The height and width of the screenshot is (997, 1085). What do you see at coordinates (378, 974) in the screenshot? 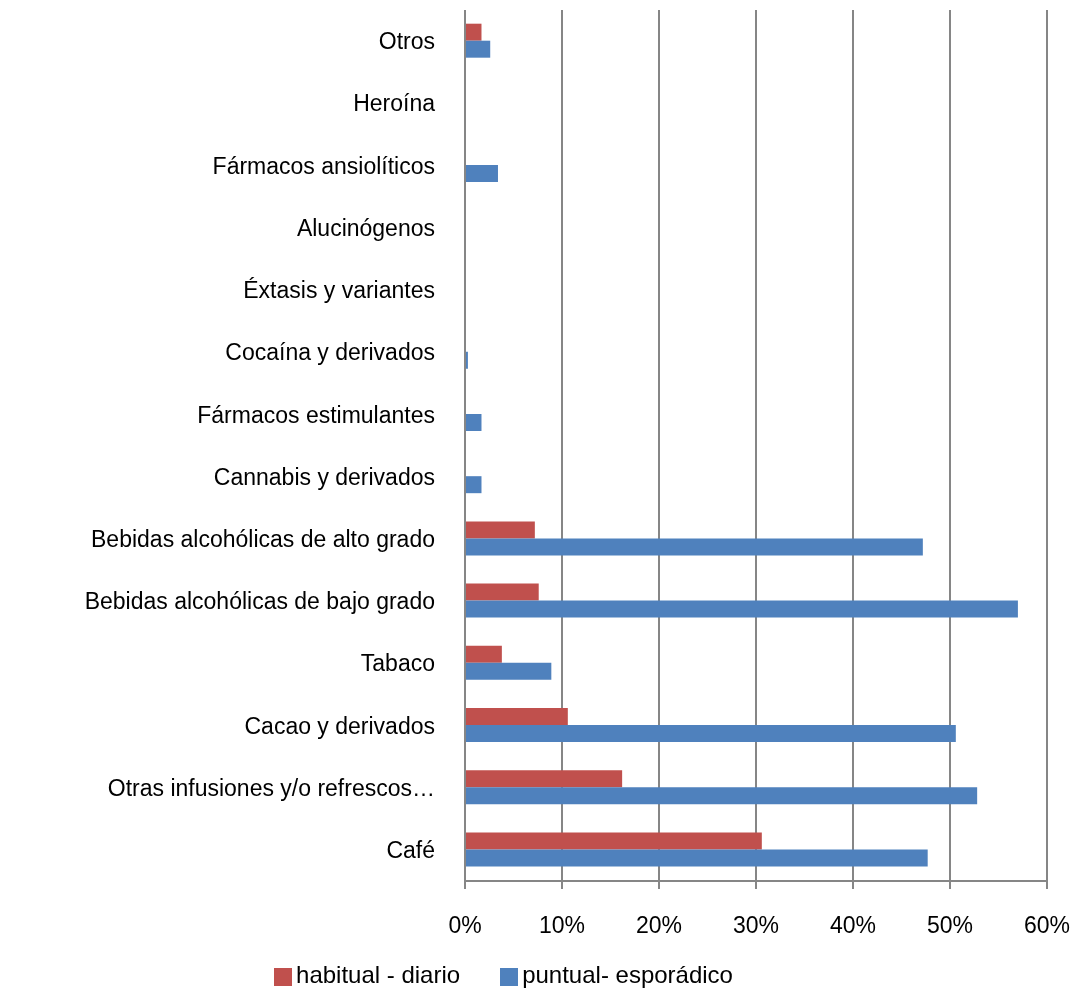
I see `legend-label: habitual - diario` at bounding box center [378, 974].